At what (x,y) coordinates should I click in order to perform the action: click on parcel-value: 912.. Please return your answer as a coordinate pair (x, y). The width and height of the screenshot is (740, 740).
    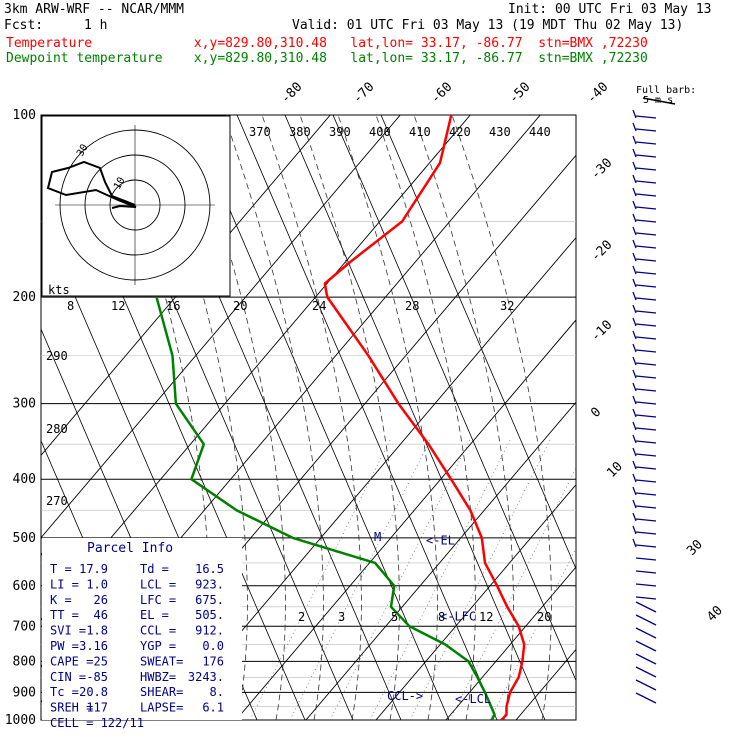
    Looking at the image, I should click on (209, 631).